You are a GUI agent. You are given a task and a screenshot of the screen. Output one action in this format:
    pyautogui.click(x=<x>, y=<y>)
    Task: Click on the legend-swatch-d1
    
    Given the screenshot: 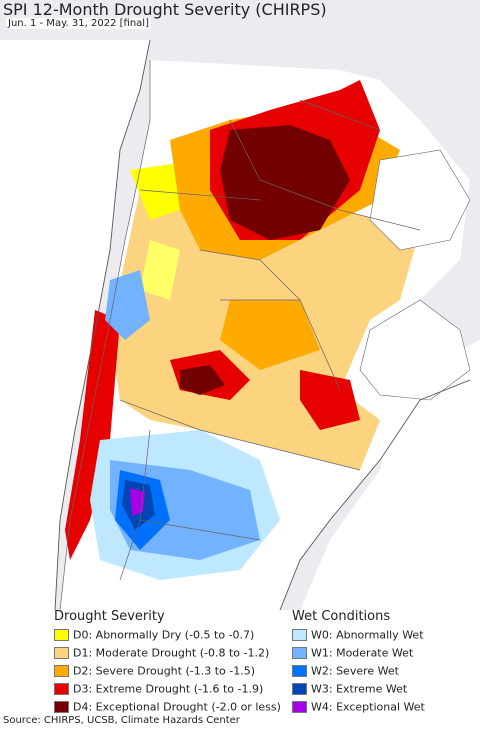 What is the action you would take?
    pyautogui.click(x=61, y=653)
    